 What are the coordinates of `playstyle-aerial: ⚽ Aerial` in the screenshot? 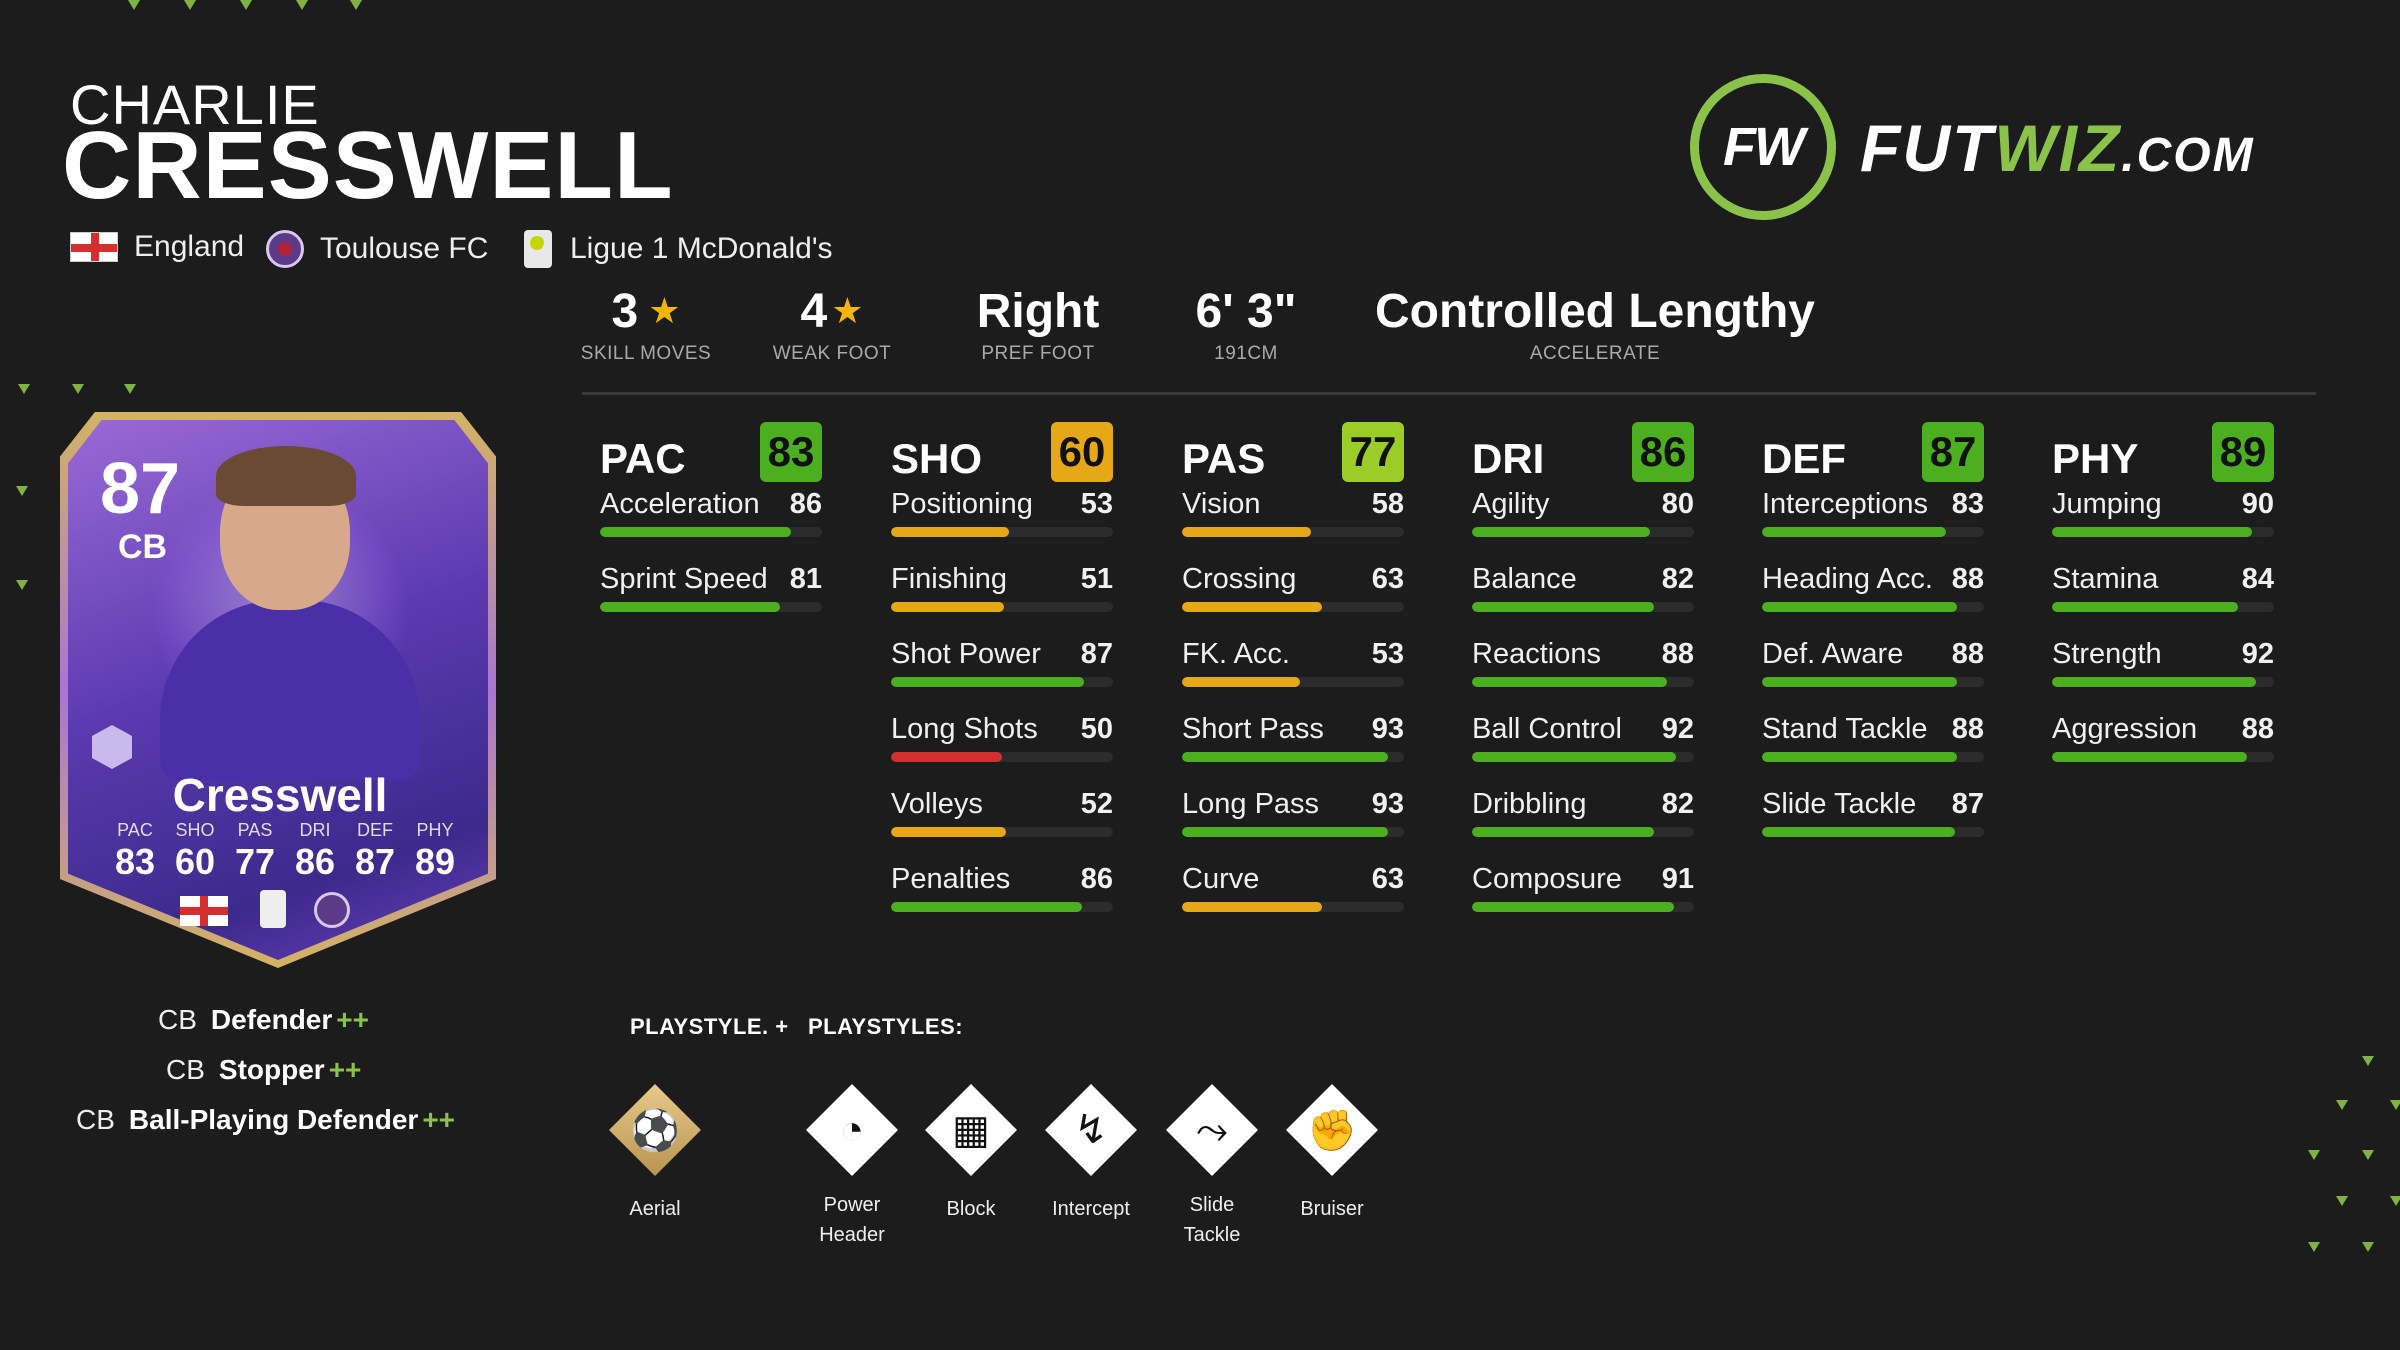 It's located at (655, 1154).